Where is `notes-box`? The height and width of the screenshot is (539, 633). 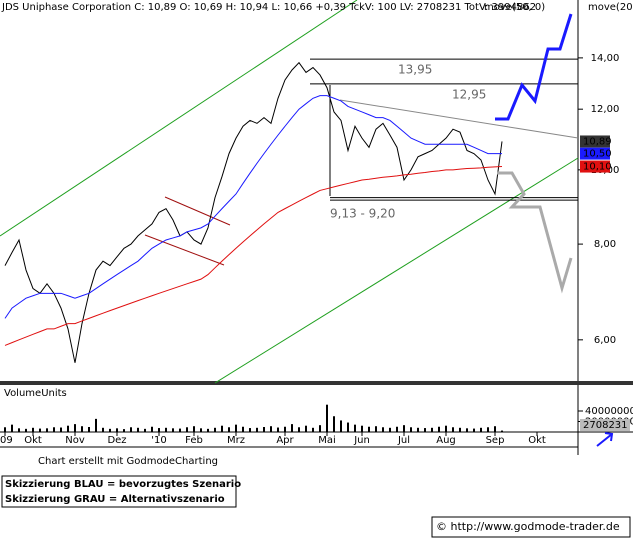 notes-box is located at coordinates (119, 491).